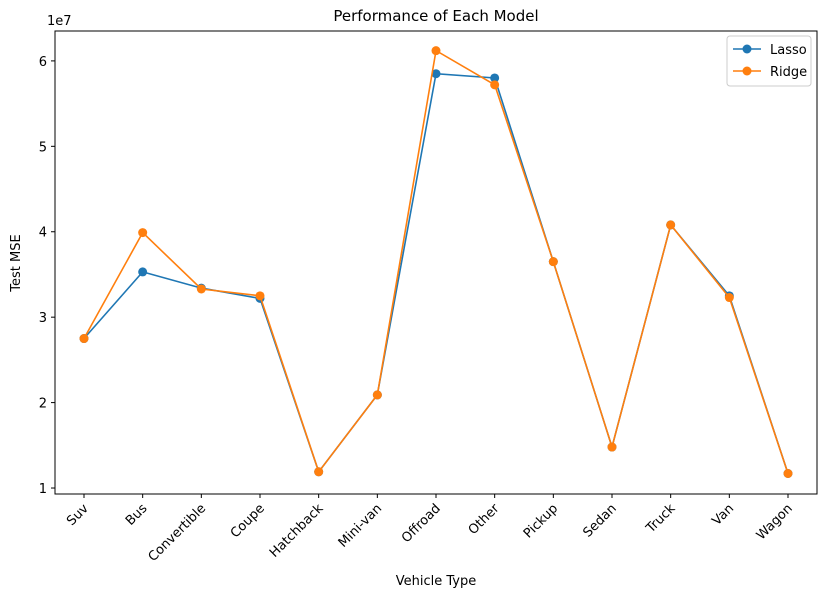 The width and height of the screenshot is (833, 598). Describe the element at coordinates (788, 72) in the screenshot. I see `legend-label-ridge: Ridge` at that location.